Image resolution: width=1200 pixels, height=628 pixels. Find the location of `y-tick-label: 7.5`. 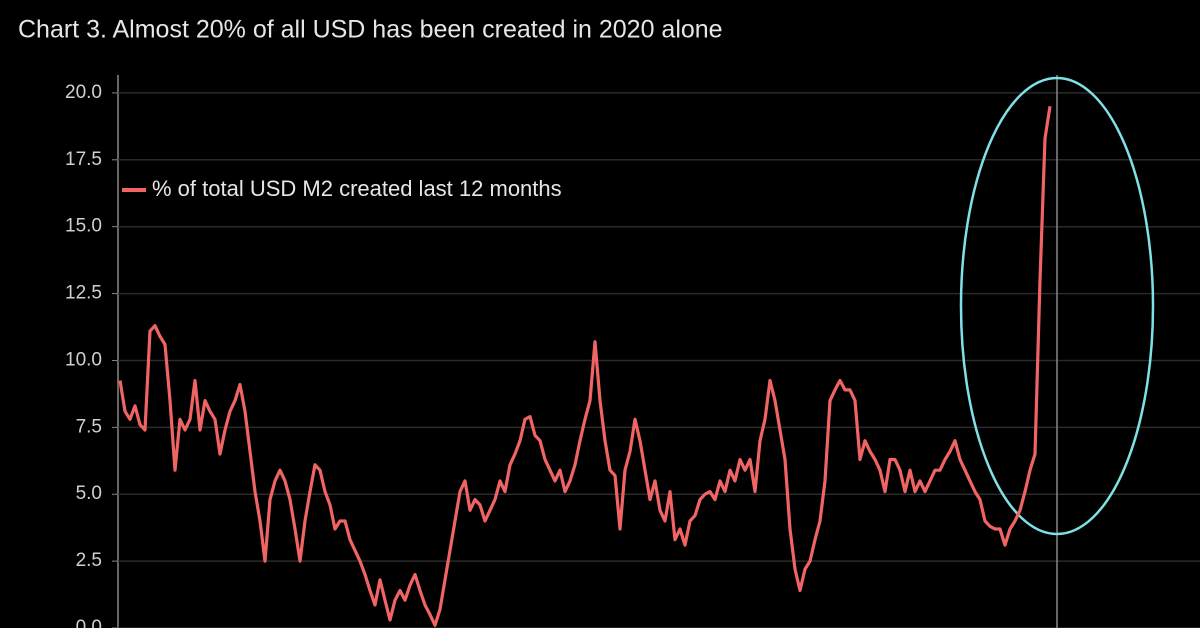

y-tick-label: 7.5 is located at coordinates (89, 426).